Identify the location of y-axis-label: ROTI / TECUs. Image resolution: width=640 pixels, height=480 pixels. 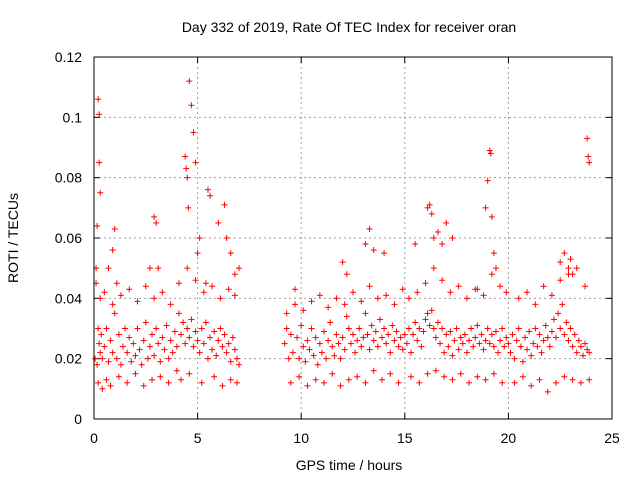
(13, 238).